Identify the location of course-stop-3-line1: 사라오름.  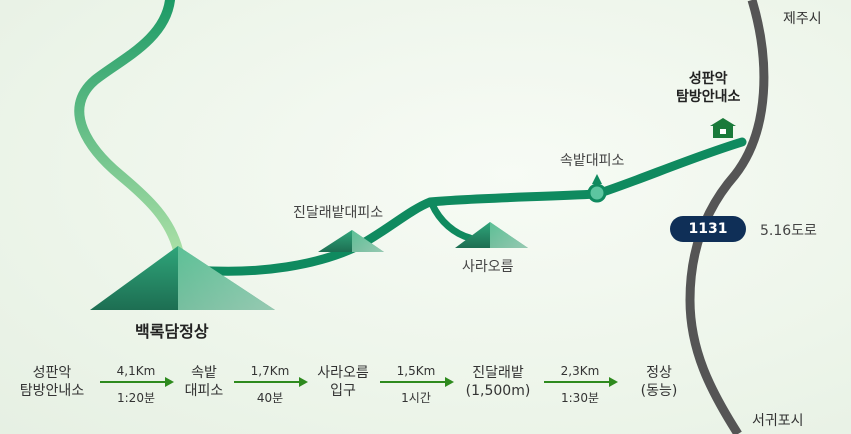
(343, 373).